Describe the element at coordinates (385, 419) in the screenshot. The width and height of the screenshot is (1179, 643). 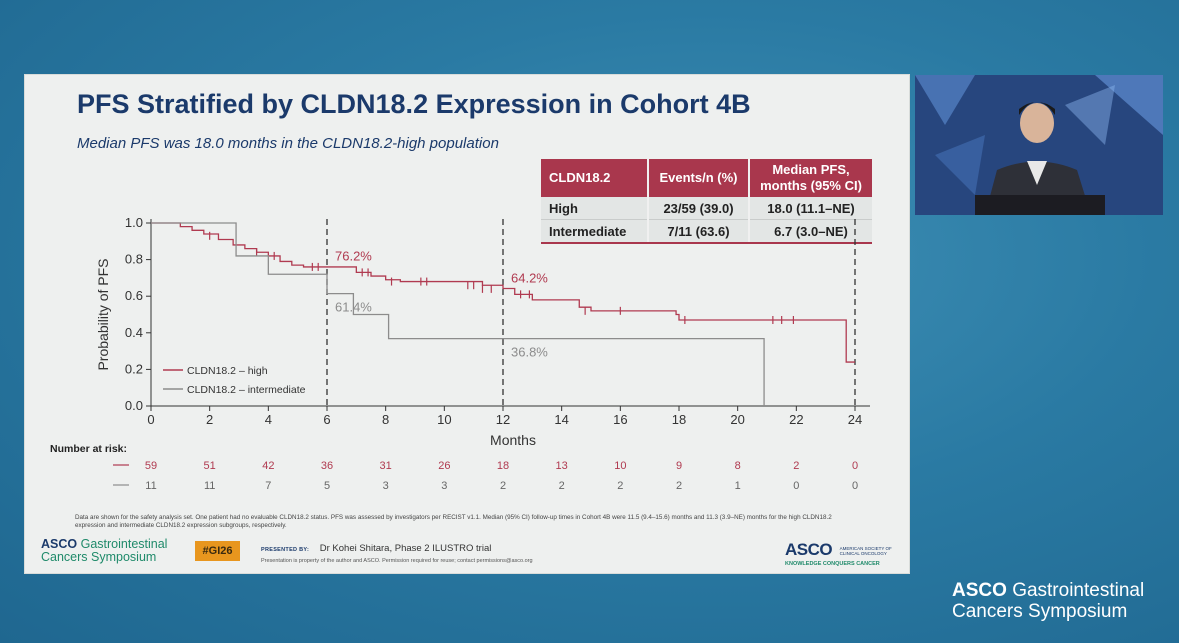
I see `x-tick-label: 8` at that location.